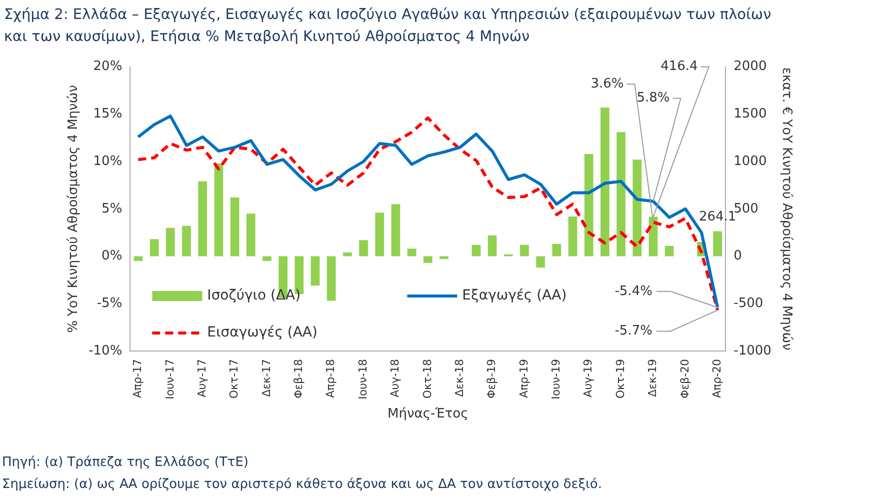 The image size is (888, 503). Describe the element at coordinates (738, 256) in the screenshot. I see `y2-tick-label: 0` at that location.